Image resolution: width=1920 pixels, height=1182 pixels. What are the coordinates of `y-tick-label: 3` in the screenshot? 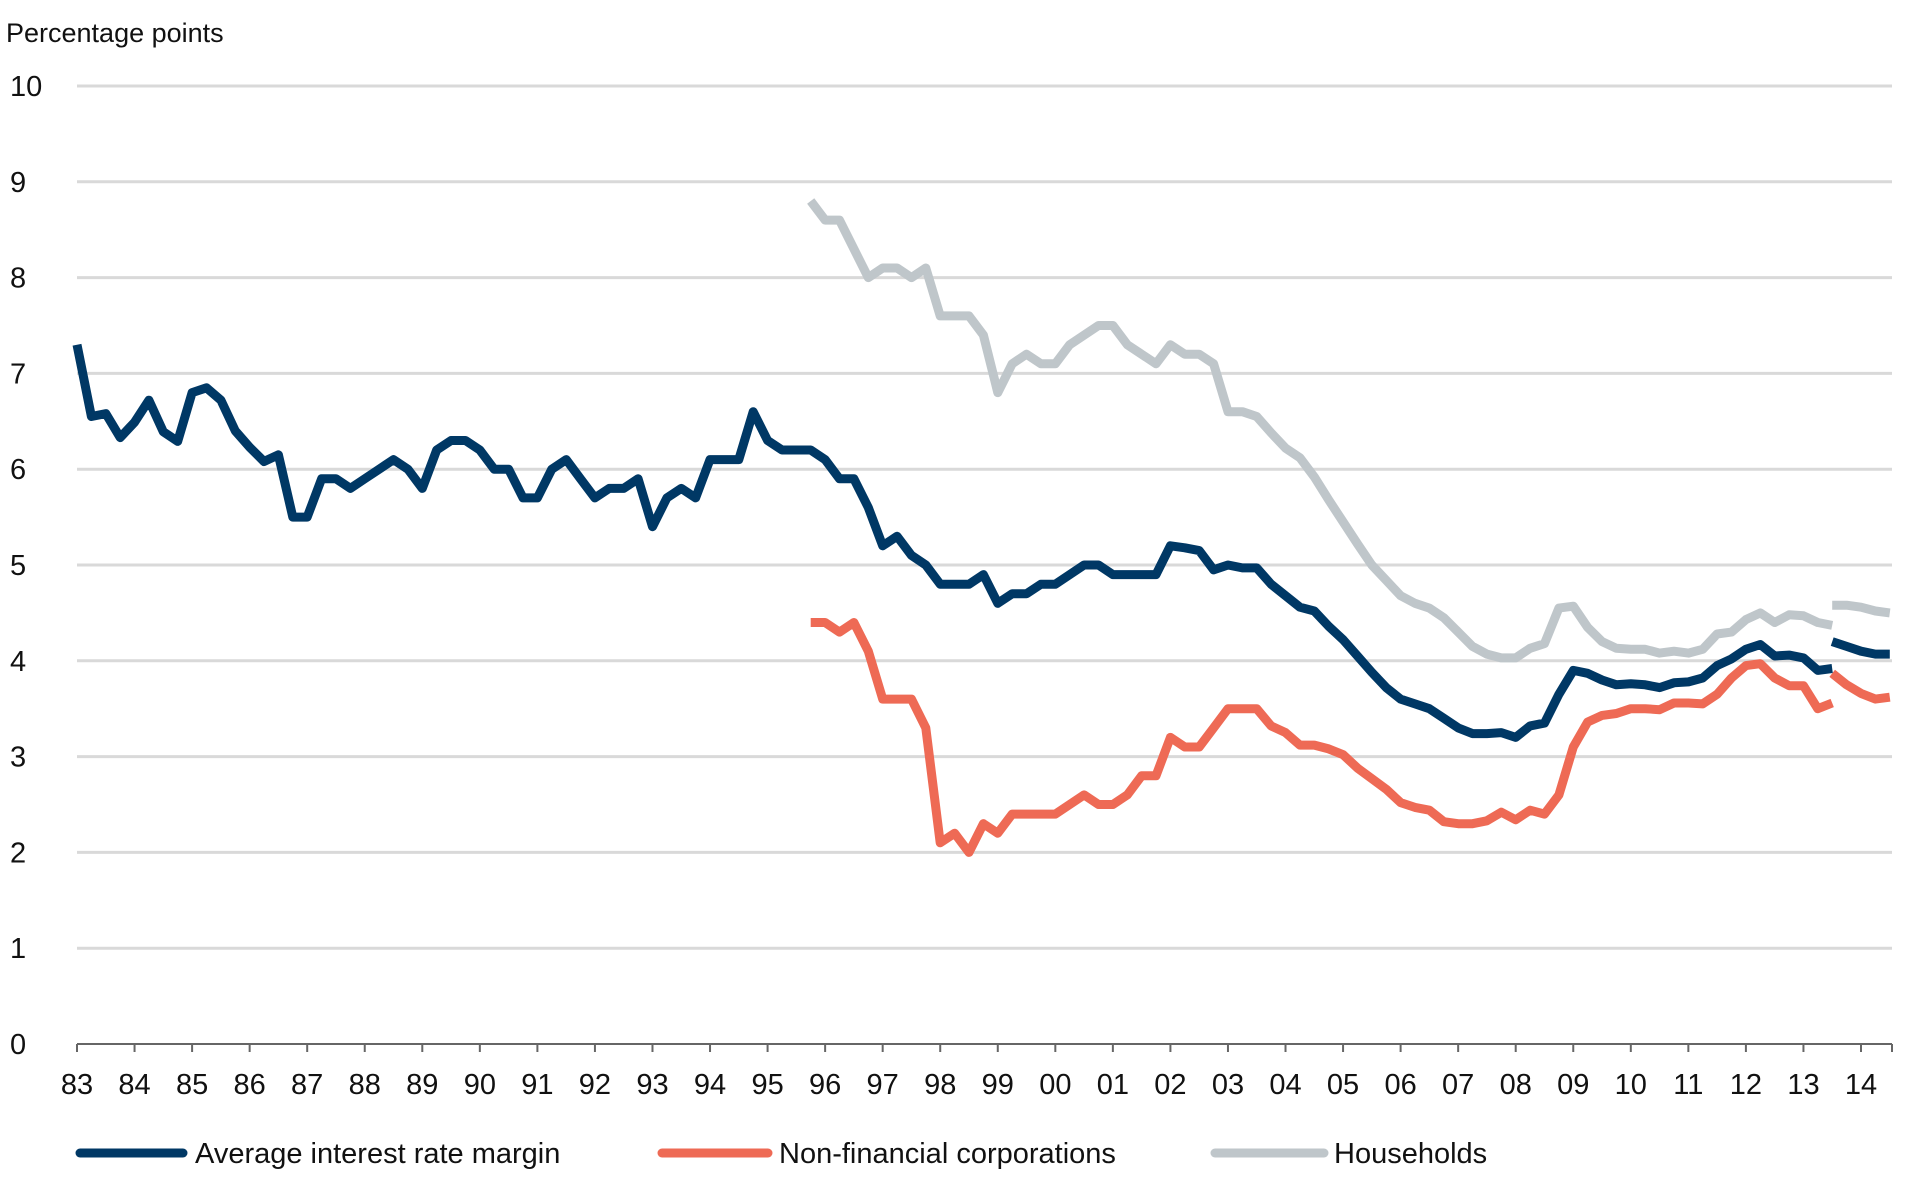 It's located at (18, 758).